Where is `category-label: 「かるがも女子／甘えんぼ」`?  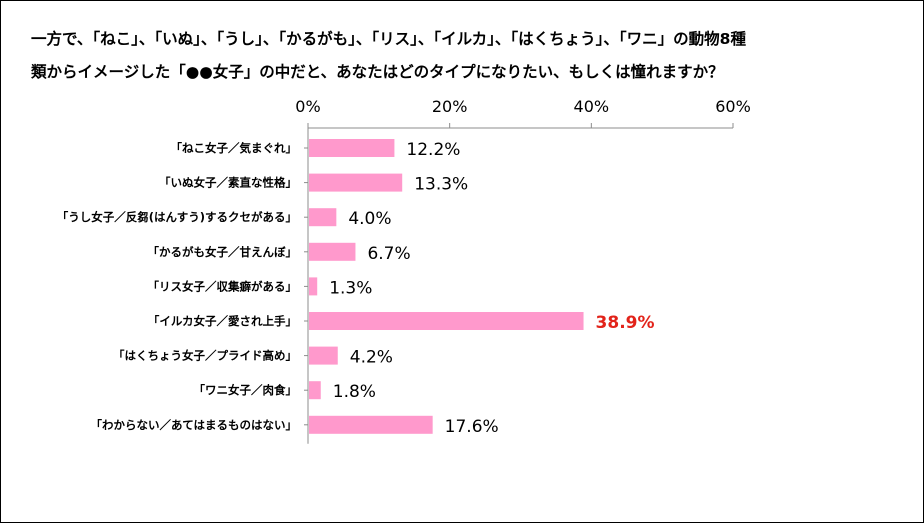
category-label: 「かるがも女子／甘えんぼ」 is located at coordinates (223, 252).